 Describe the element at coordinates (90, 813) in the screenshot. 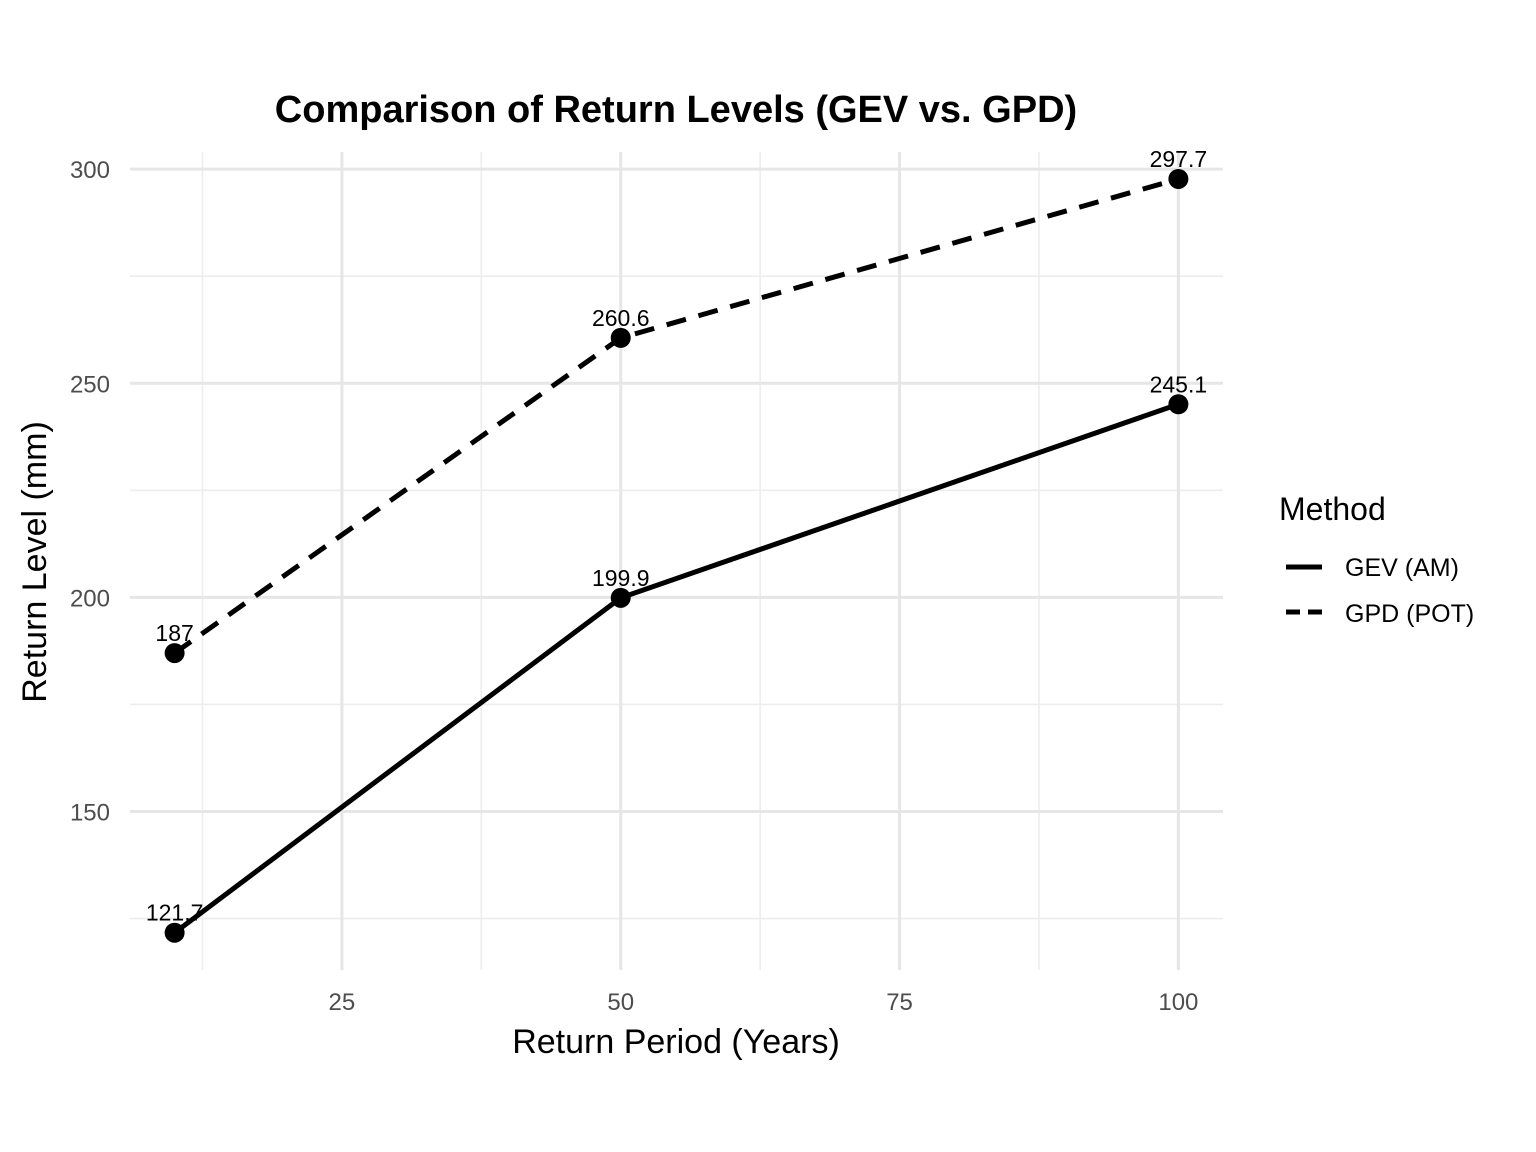

I see `y-tick-label: 150` at that location.